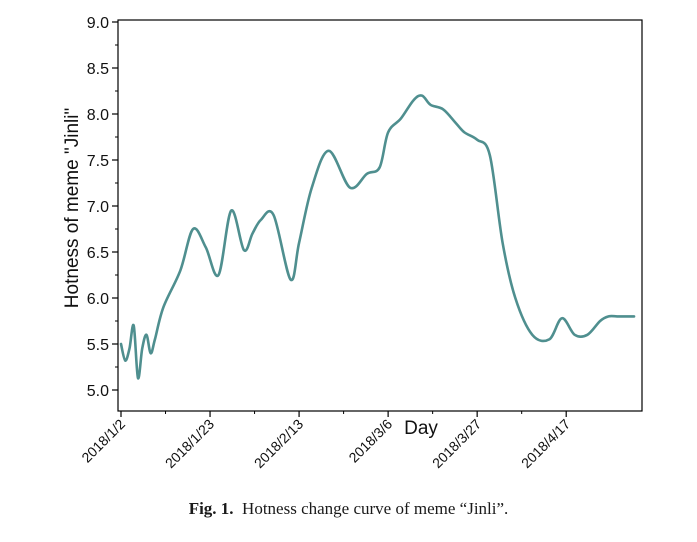 This screenshot has height=542, width=697. I want to click on y-tick-label: 5.5, so click(98, 345).